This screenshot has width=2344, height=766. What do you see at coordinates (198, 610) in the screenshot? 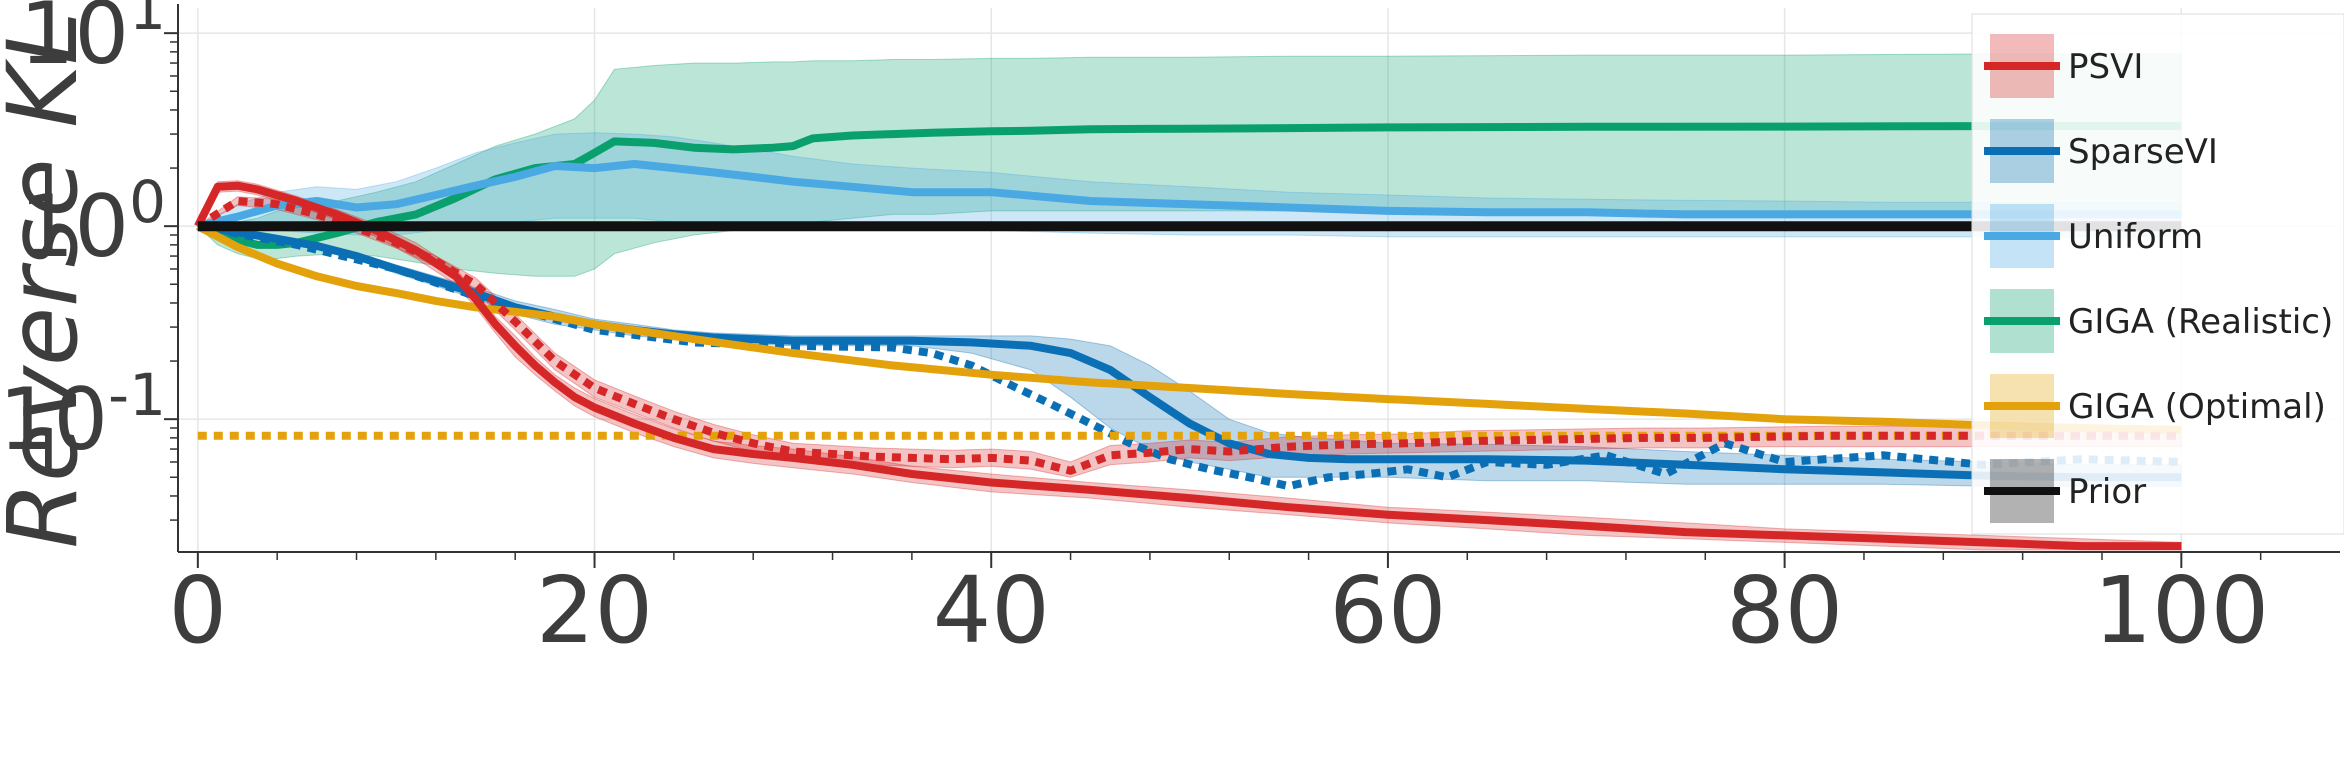
I see `x-tick-label: 0` at bounding box center [198, 610].